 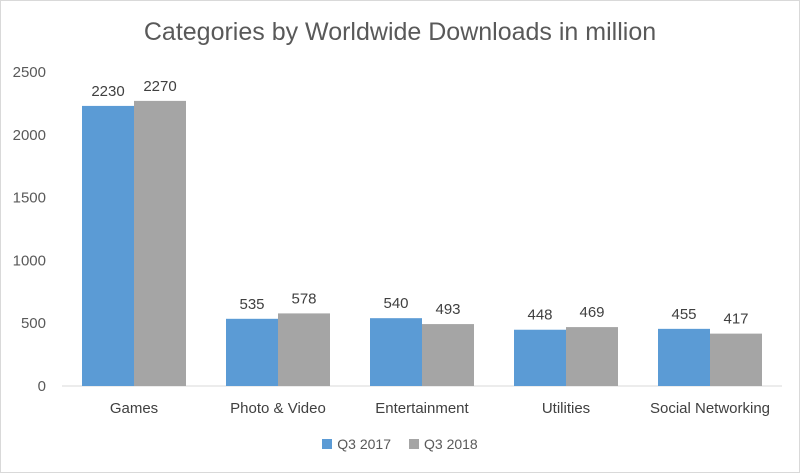 What do you see at coordinates (251, 304) in the screenshot?
I see `data-label: 535` at bounding box center [251, 304].